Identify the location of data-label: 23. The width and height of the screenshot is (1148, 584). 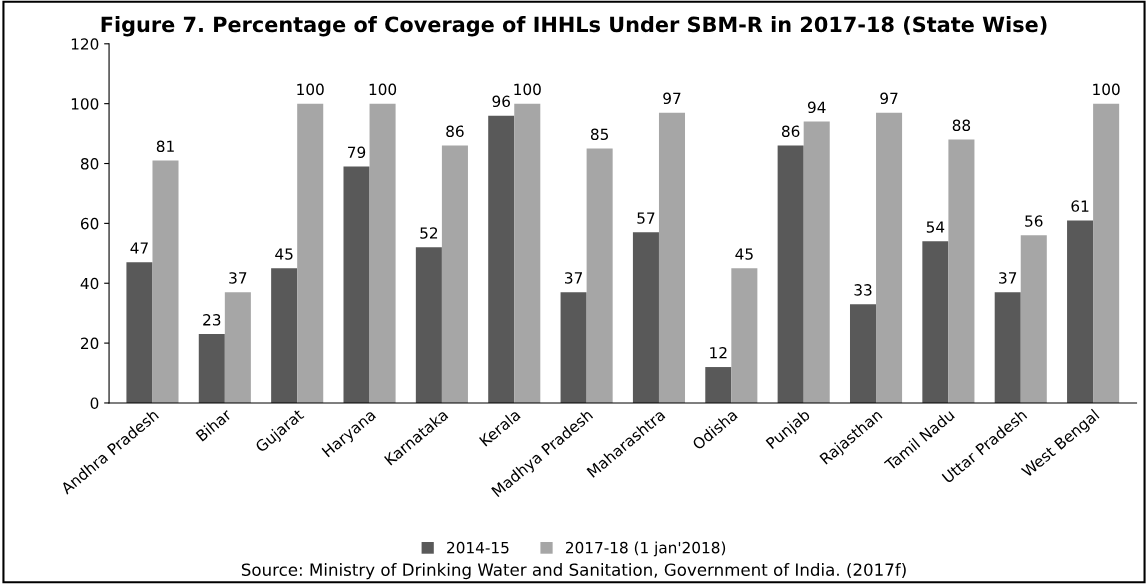
(212, 320).